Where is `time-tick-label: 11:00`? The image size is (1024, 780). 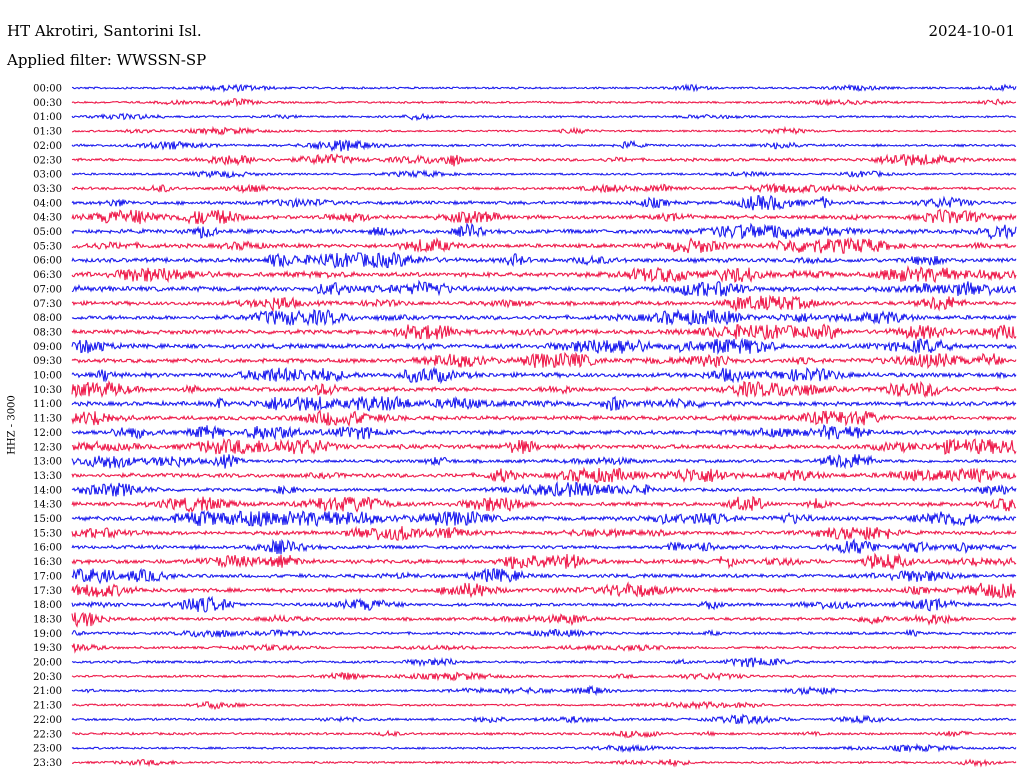 time-tick-label: 11:00 is located at coordinates (47, 404).